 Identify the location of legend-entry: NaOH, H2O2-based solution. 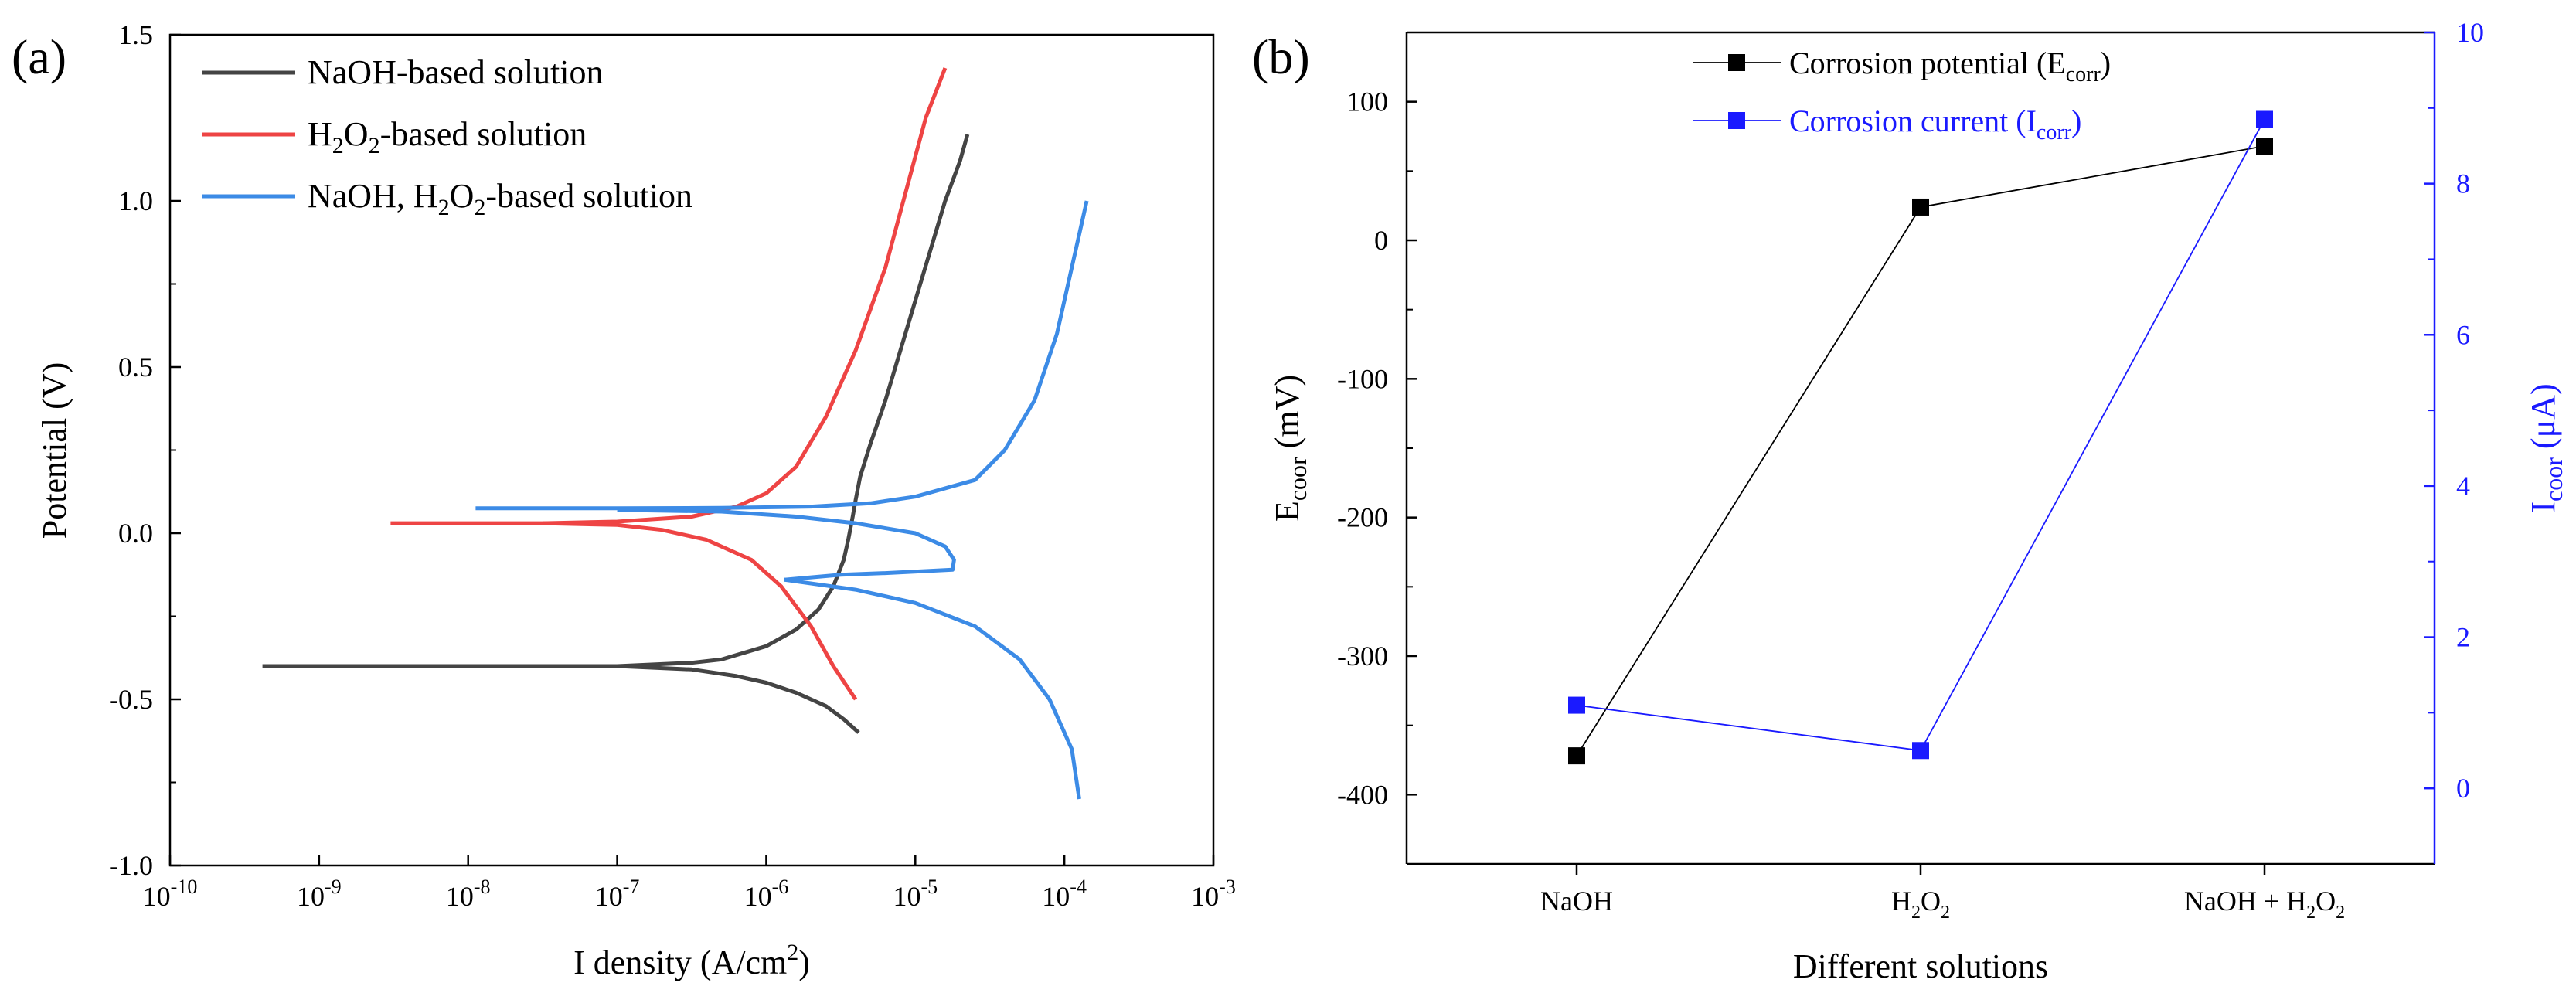
(500, 198).